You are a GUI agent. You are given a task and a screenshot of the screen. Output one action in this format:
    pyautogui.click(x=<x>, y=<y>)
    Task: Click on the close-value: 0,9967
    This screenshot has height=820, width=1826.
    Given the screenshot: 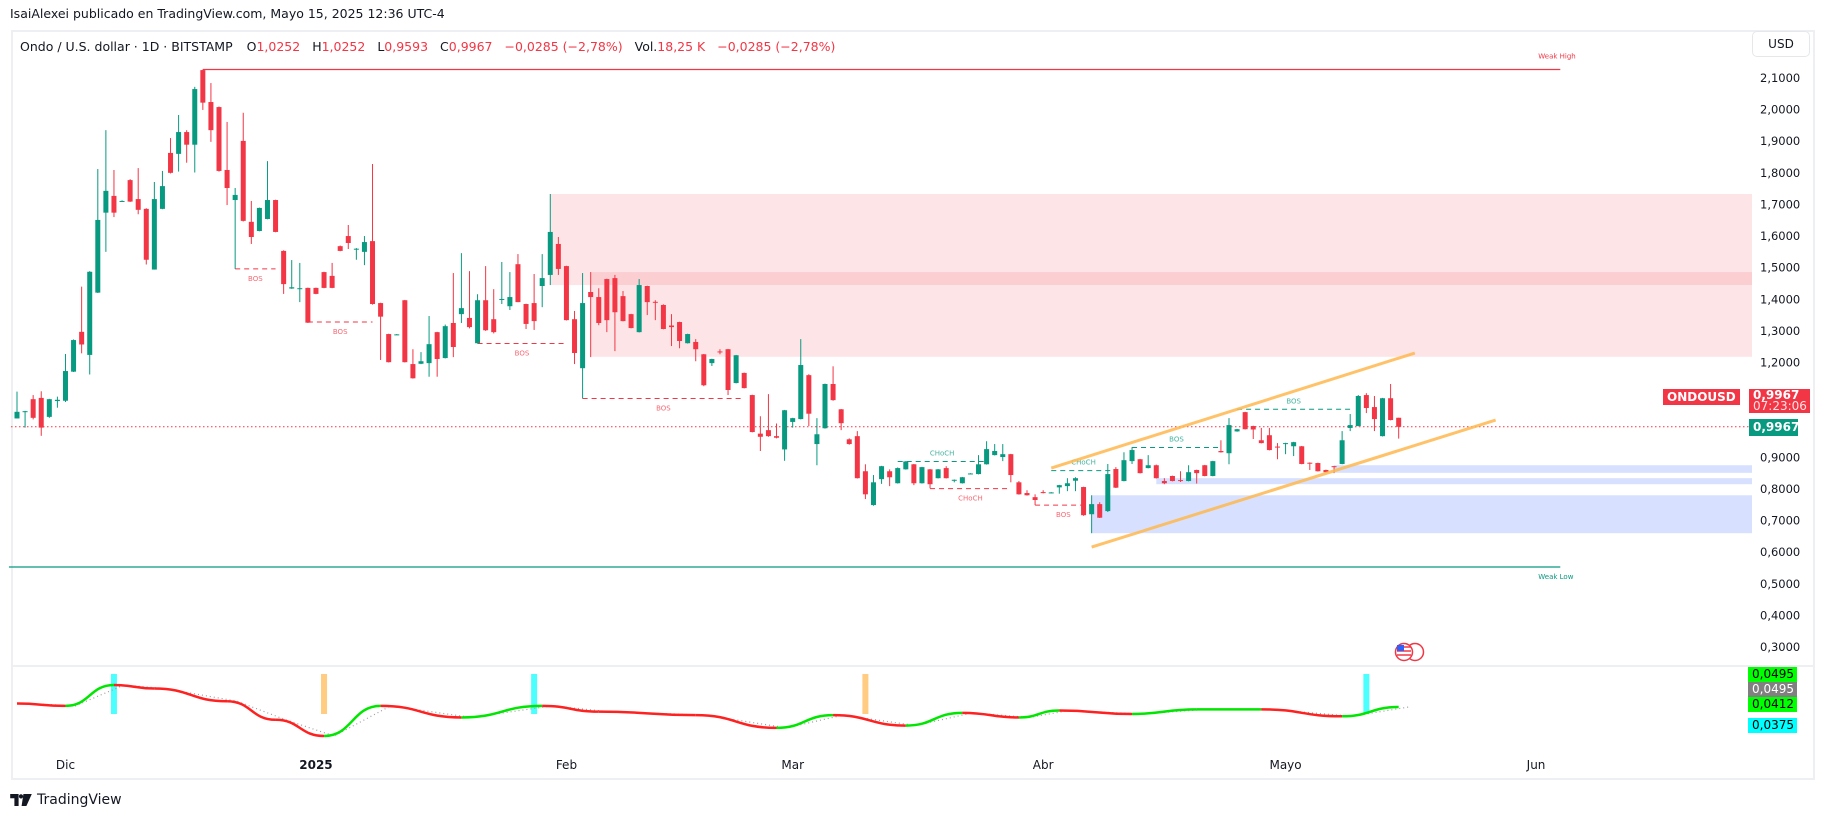 What is the action you would take?
    pyautogui.click(x=470, y=46)
    